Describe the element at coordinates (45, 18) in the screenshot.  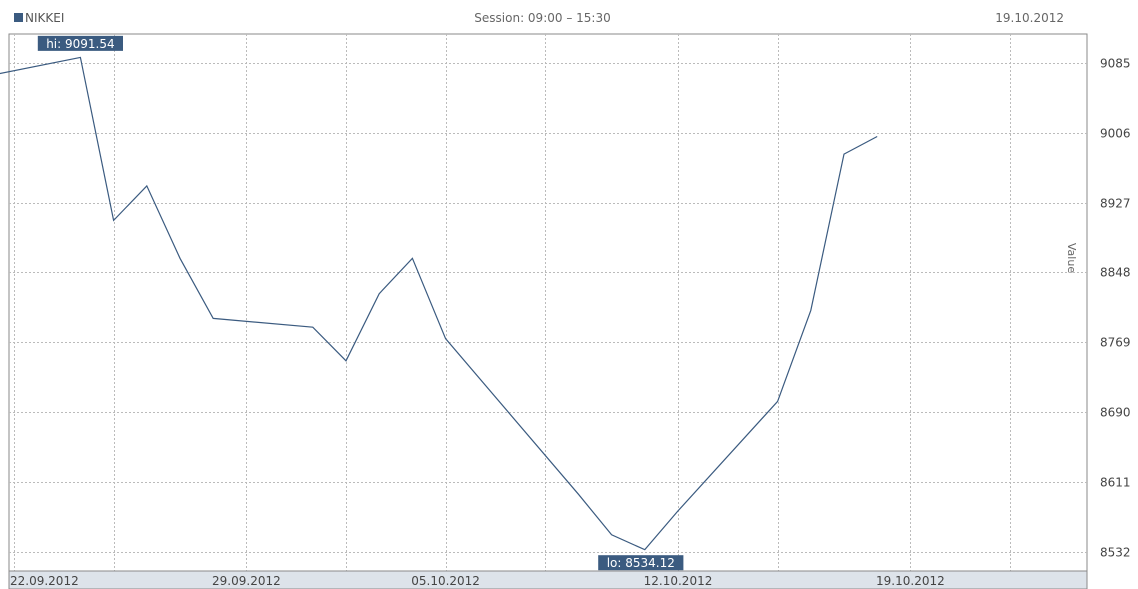
I see `legend-label: NIKKEI` at that location.